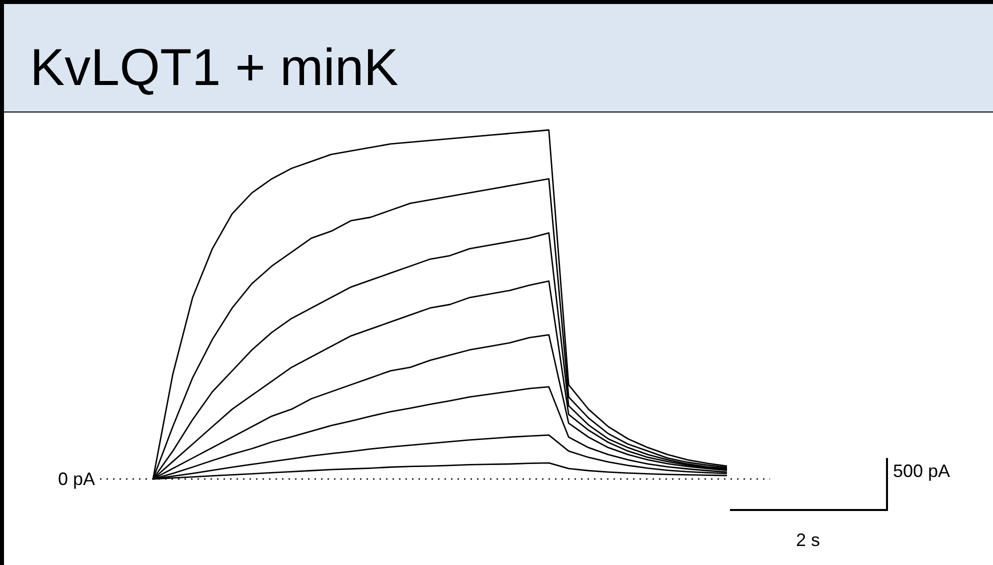 The width and height of the screenshot is (993, 565). Describe the element at coordinates (214, 68) in the screenshot. I see `chart-title: KvLQT1 + minK` at that location.